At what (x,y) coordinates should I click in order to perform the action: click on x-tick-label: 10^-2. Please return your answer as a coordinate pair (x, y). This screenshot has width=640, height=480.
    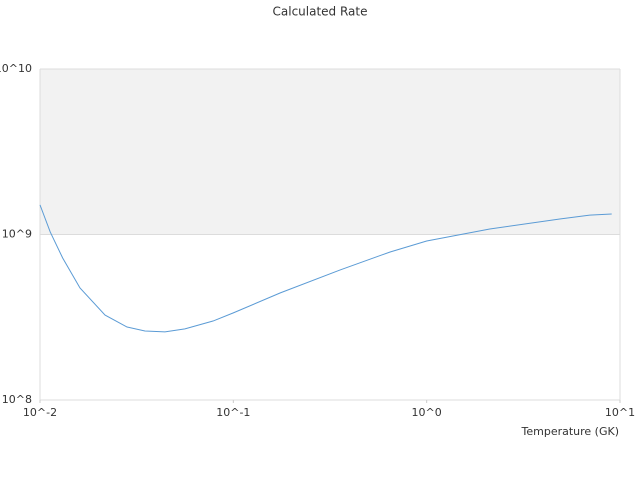
    Looking at the image, I should click on (40, 412).